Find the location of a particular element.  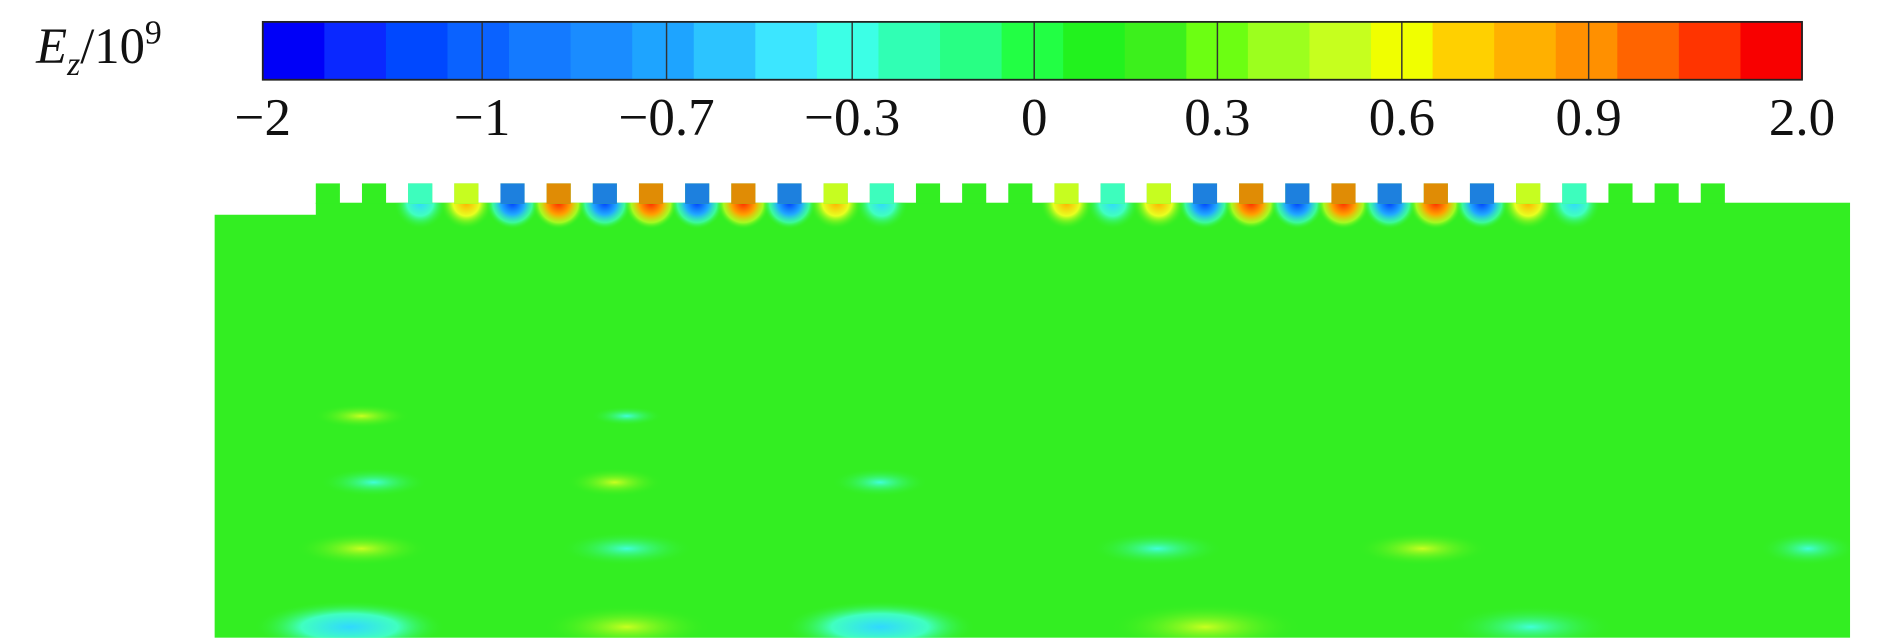

colorbar-frame is located at coordinates (1032, 50).